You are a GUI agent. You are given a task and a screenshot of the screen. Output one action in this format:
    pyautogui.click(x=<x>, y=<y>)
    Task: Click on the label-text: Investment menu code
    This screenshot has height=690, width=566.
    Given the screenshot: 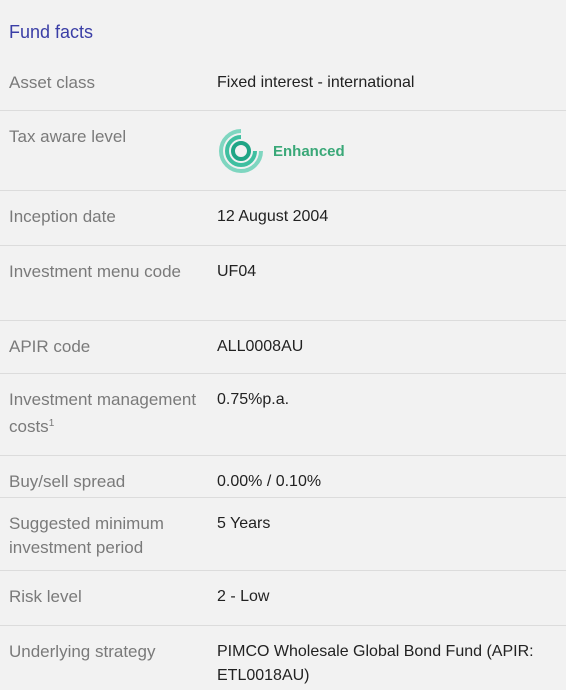 What is the action you would take?
    pyautogui.click(x=95, y=271)
    